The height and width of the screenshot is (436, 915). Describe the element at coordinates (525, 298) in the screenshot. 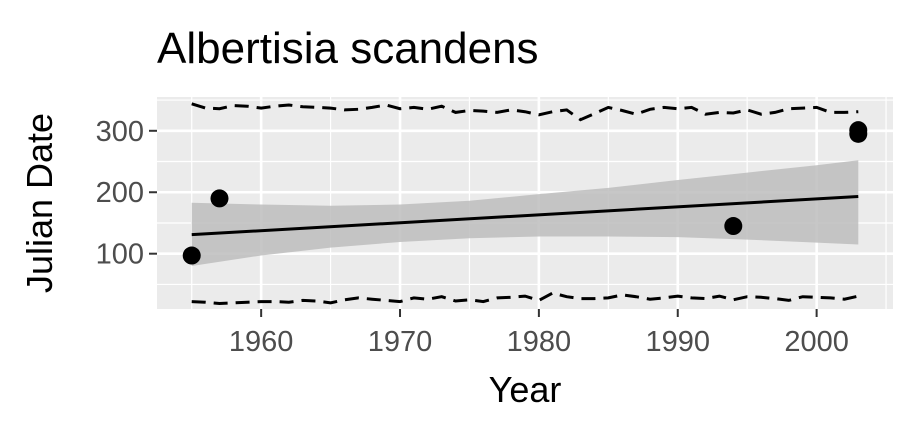

I see `lower-dashed-line` at that location.